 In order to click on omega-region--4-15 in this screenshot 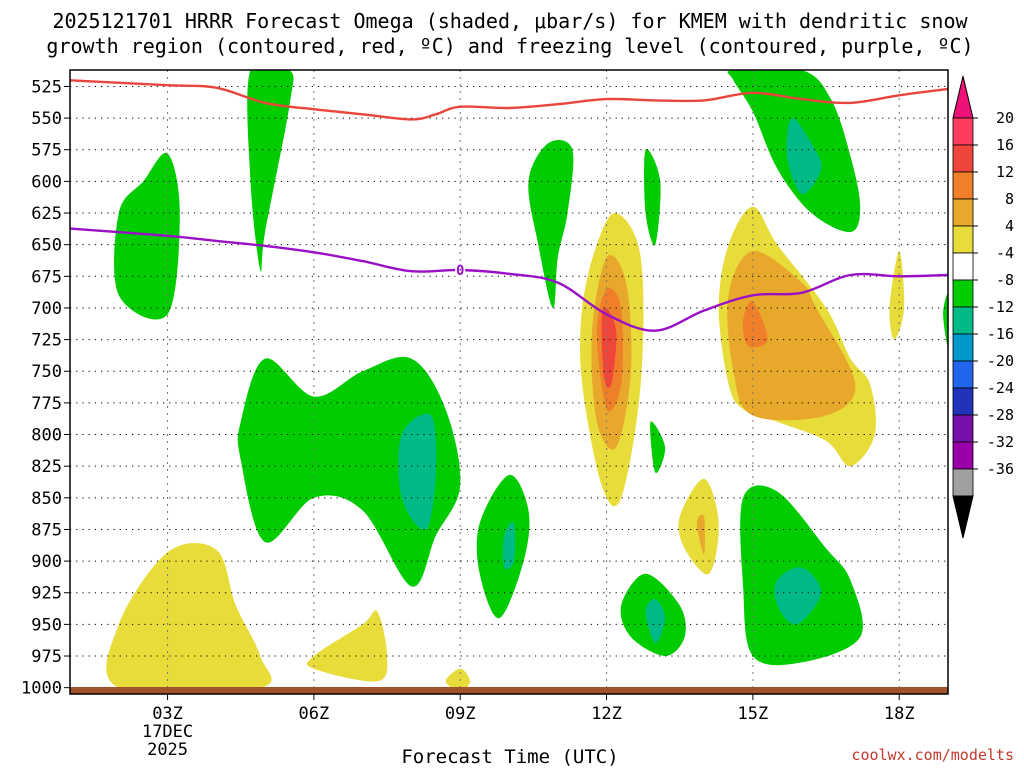, I will do `click(945, 320)`.